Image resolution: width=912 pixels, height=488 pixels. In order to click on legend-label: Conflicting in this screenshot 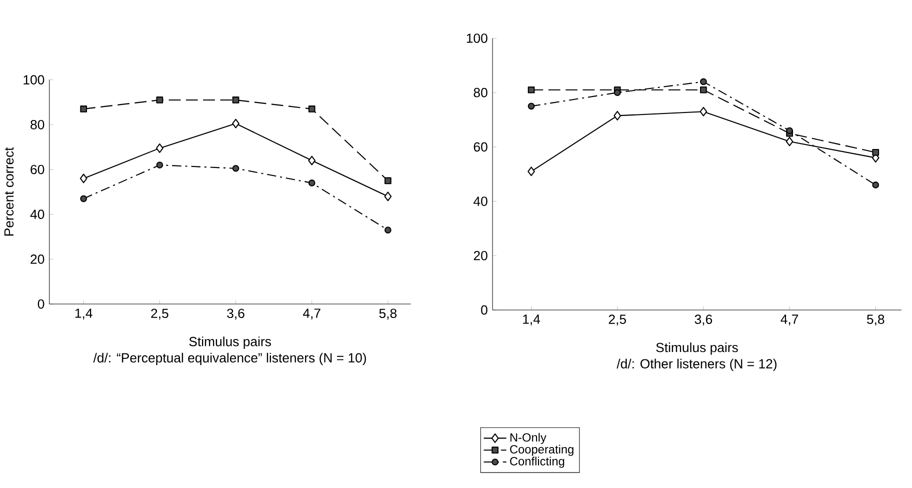, I will do `click(537, 462)`.